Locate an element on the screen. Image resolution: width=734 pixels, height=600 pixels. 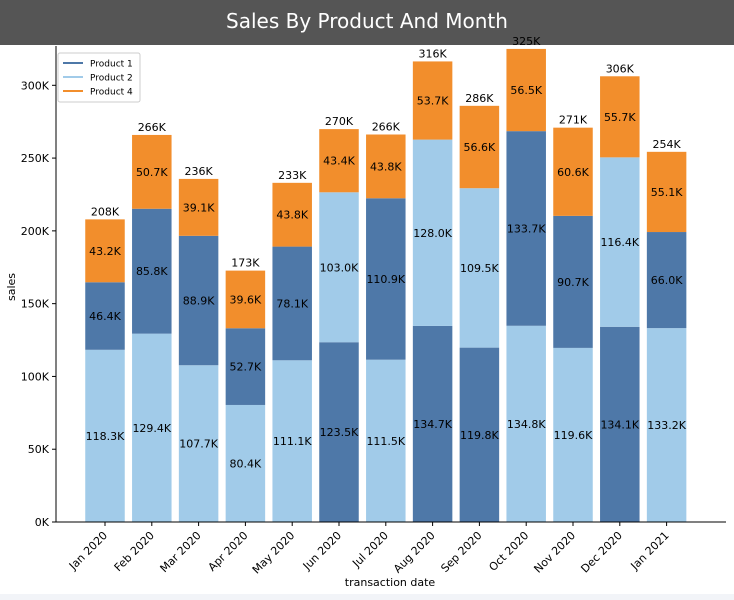
y-axis-label: sales is located at coordinates (11, 287).